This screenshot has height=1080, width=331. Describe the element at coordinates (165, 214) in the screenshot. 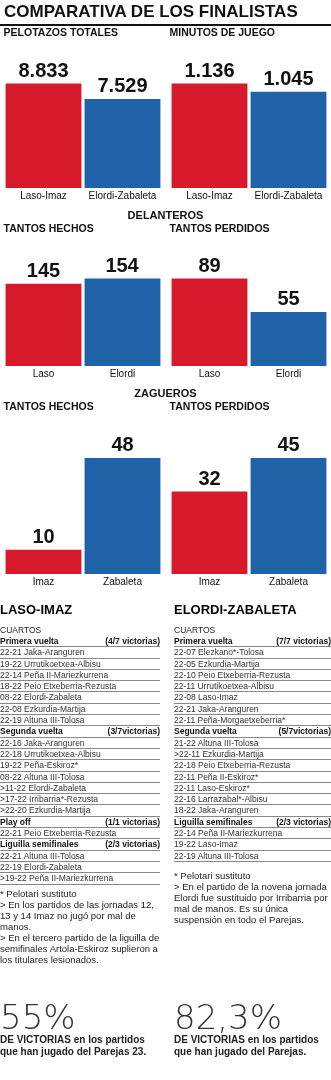

I see `text: DELANTEROS` at that location.